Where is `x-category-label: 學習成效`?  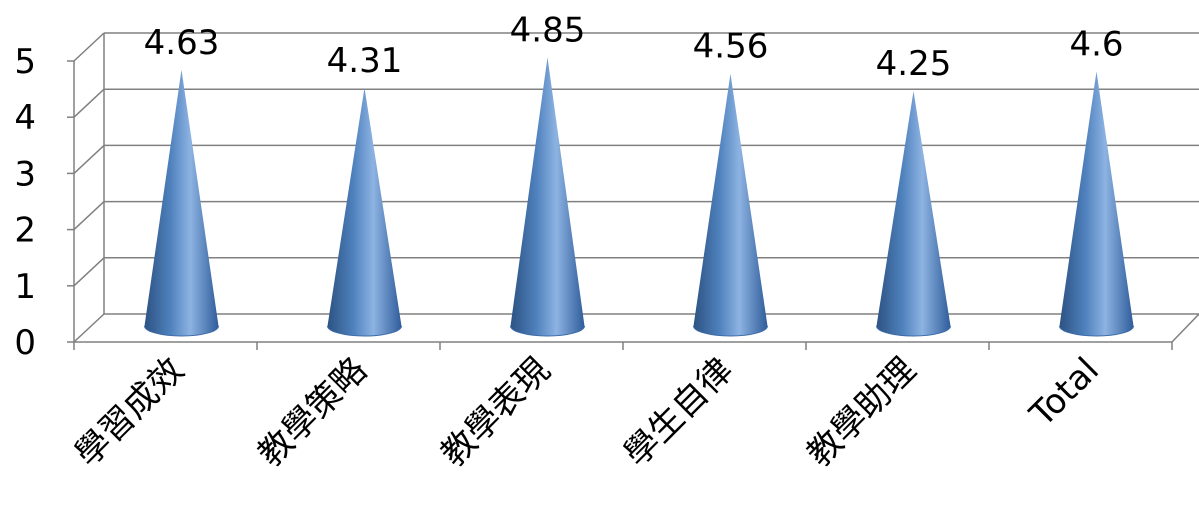
x-category-label: 學習成效 is located at coordinates (129, 412).